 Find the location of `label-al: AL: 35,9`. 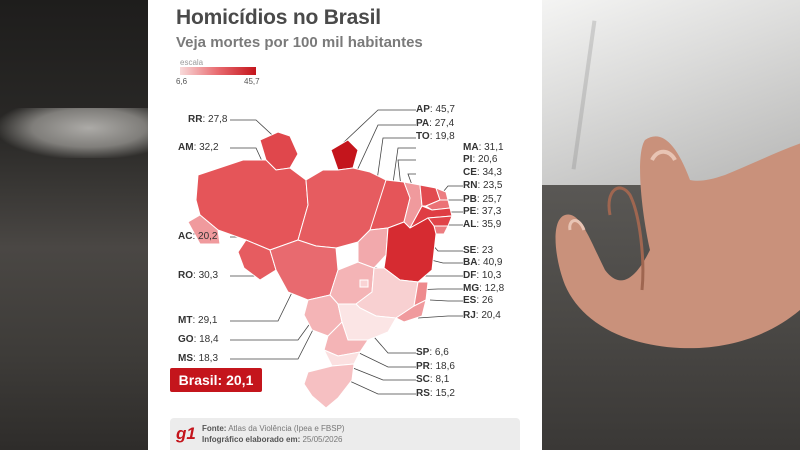

label-al: AL: 35,9 is located at coordinates (482, 224).